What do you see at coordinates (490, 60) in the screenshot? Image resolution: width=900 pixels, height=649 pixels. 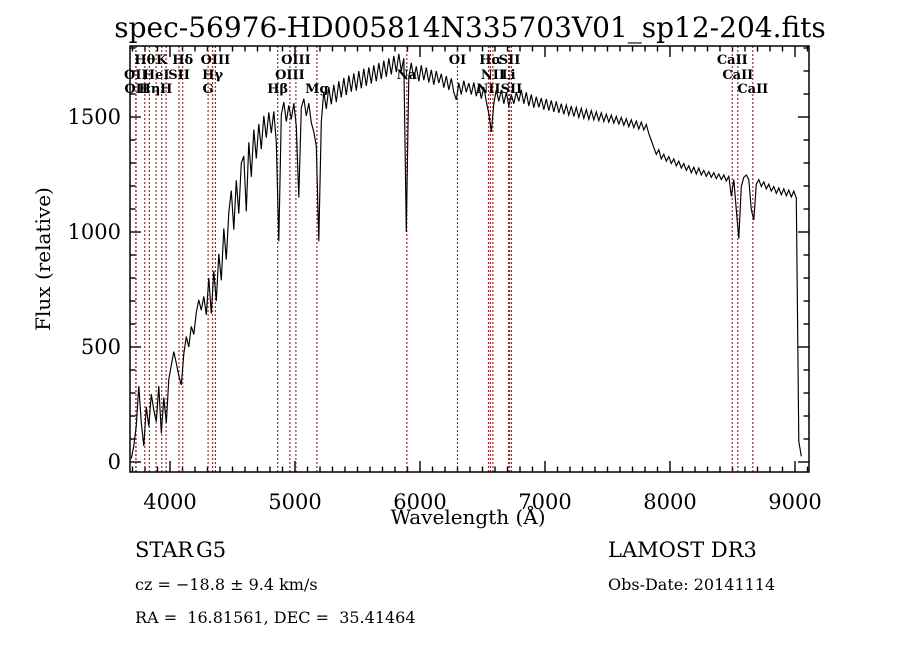 I see `spectral-line-label-hα: Hα` at bounding box center [490, 60].